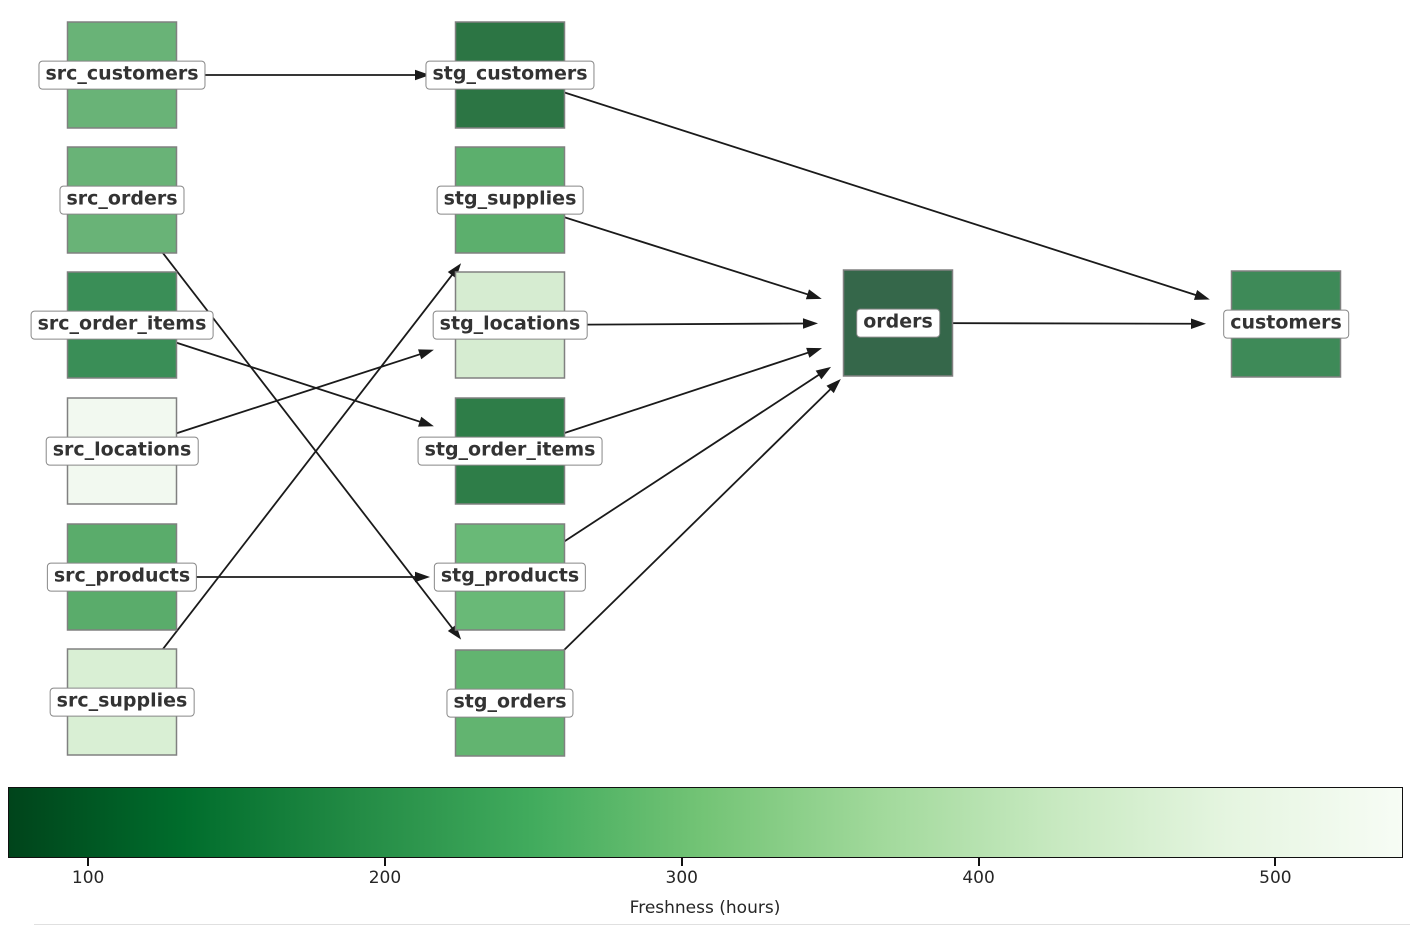 This screenshot has width=1410, height=926. Describe the element at coordinates (1286, 324) in the screenshot. I see `node-label-customers: customers` at that location.